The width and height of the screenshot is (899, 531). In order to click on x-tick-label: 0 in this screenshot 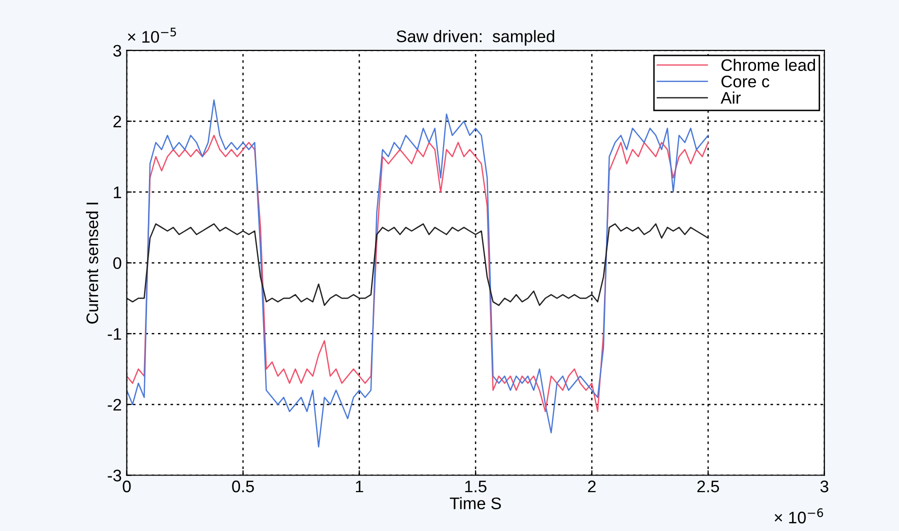, I will do `click(126, 486)`.